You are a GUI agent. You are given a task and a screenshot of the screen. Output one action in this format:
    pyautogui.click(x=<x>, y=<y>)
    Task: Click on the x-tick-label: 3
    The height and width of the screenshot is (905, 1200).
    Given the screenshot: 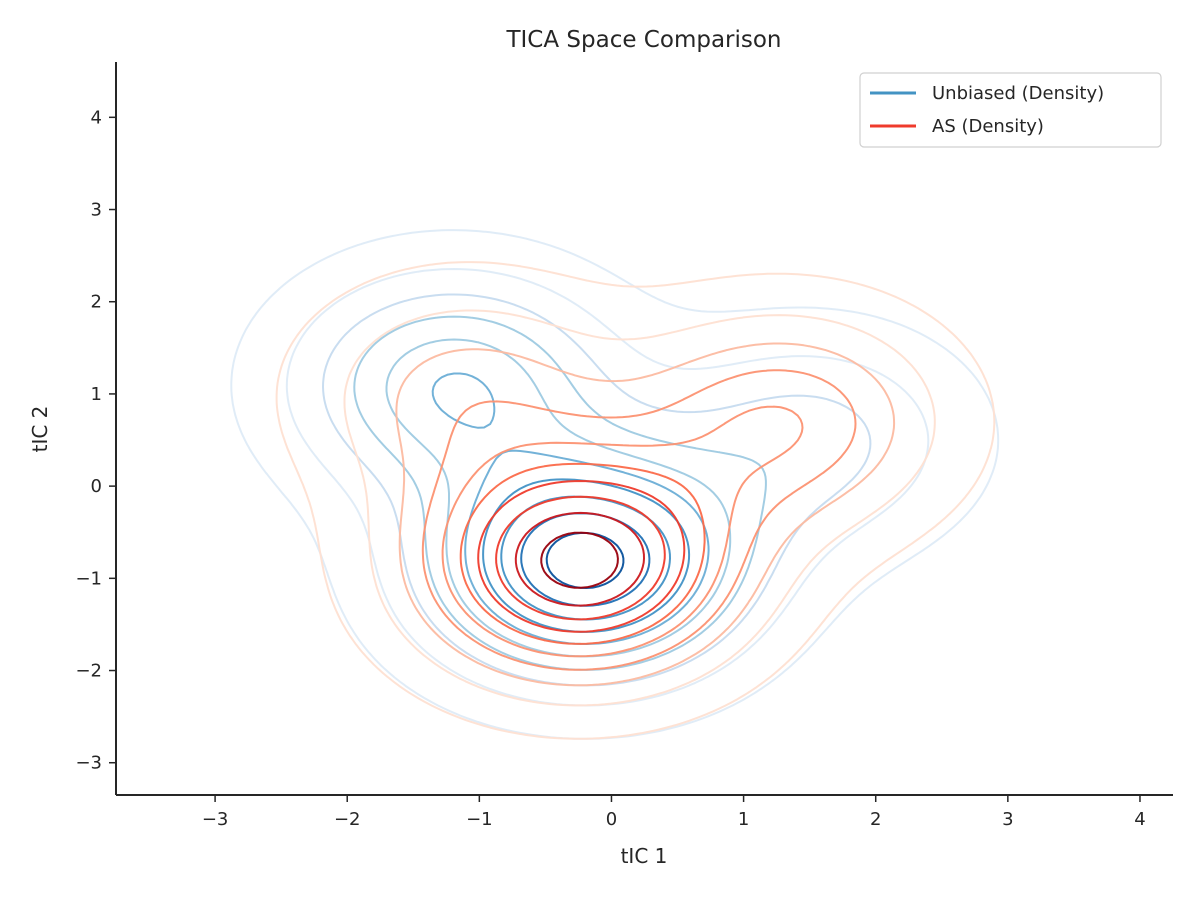 What is the action you would take?
    pyautogui.click(x=1007, y=819)
    